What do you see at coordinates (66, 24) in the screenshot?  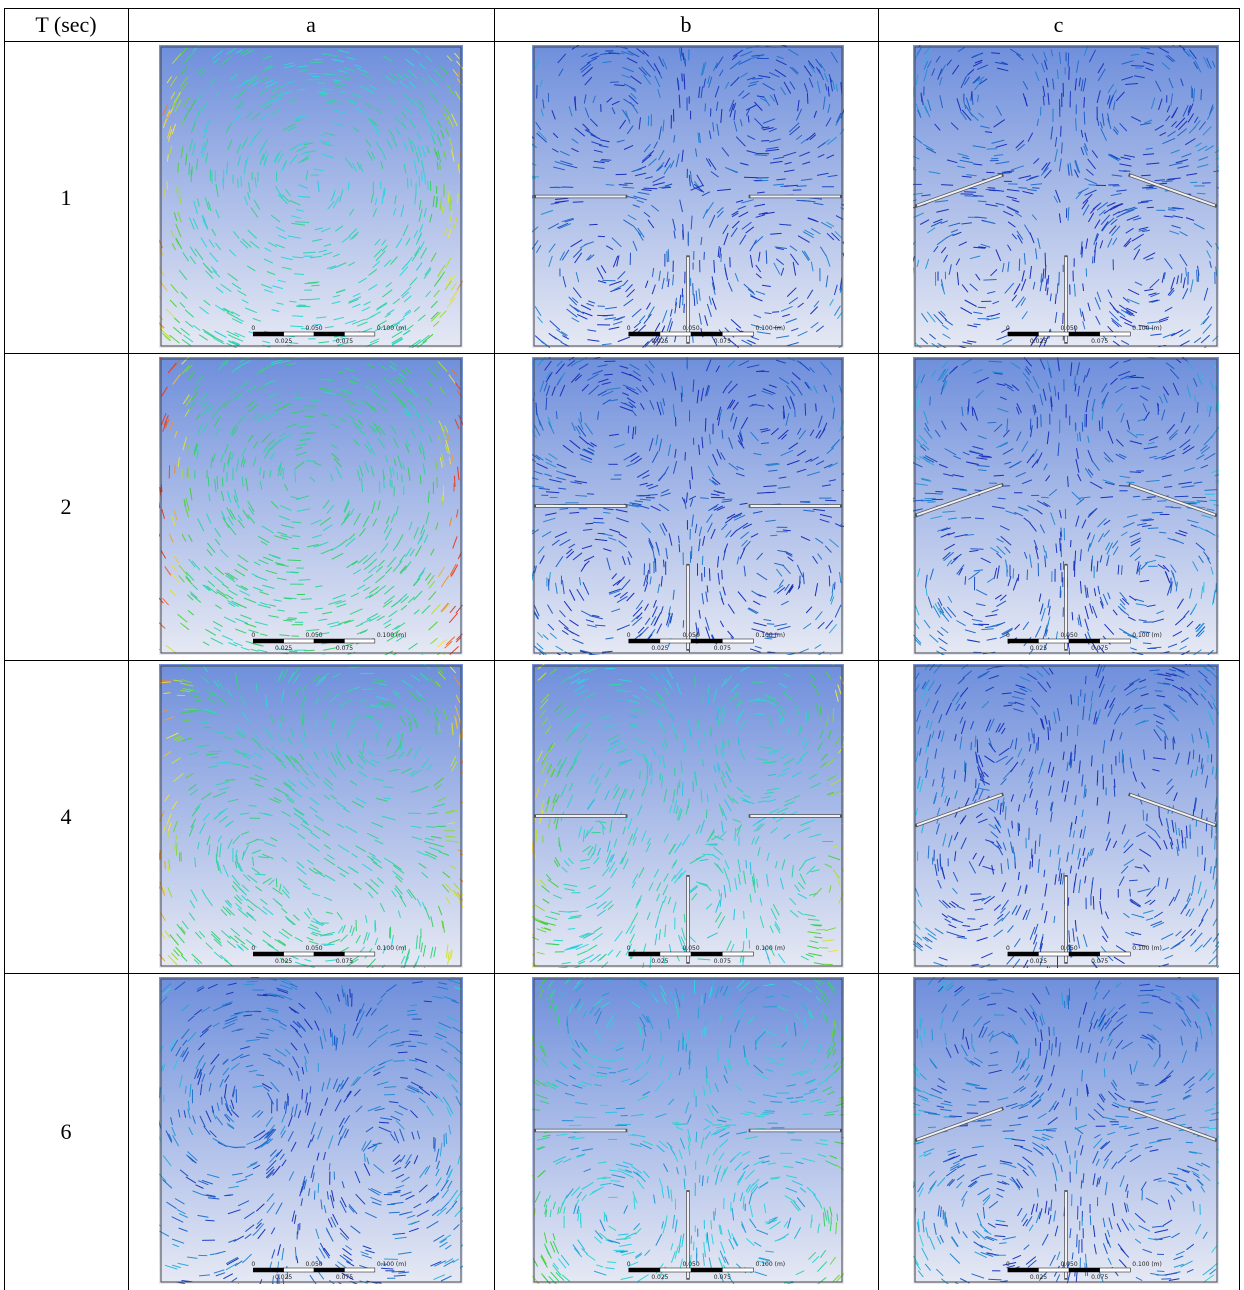 I see `header-time: T (sec)` at bounding box center [66, 24].